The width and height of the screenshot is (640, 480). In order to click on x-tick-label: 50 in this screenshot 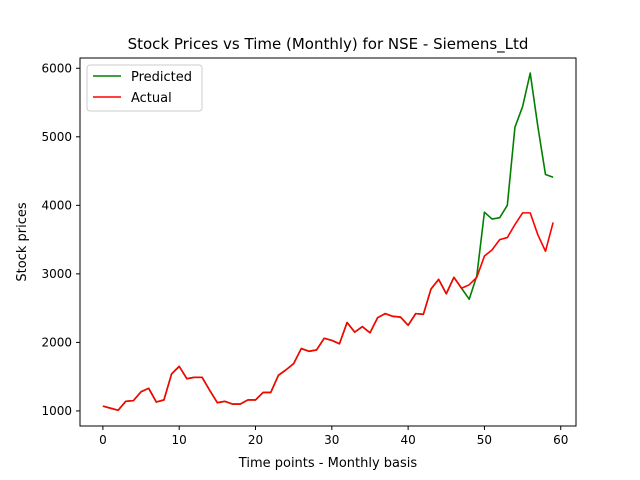, I will do `click(484, 440)`.